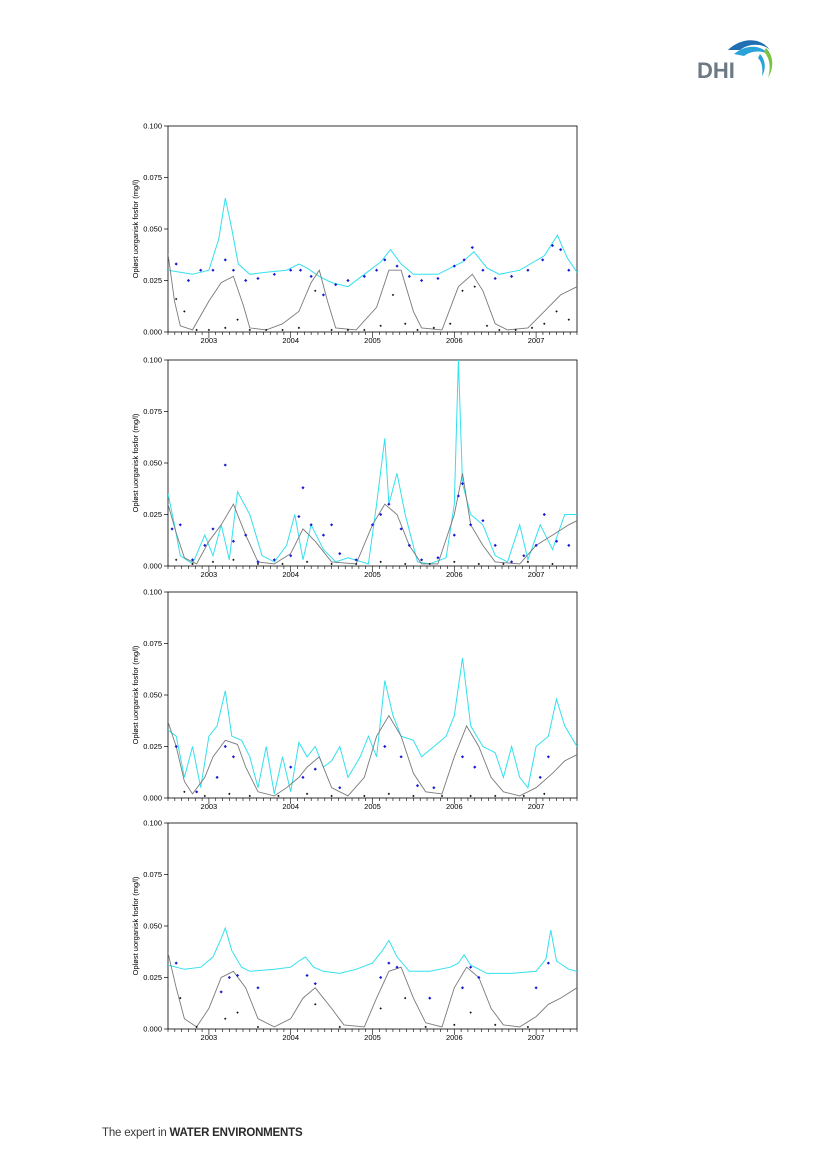 The height and width of the screenshot is (1169, 827). I want to click on dhi-logo-mark: DHI, so click(735, 61).